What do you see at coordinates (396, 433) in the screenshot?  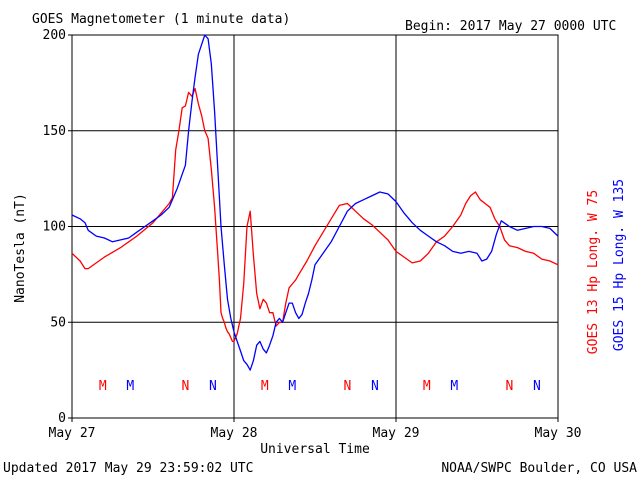 I see `x-tick-label: May 29` at bounding box center [396, 433].